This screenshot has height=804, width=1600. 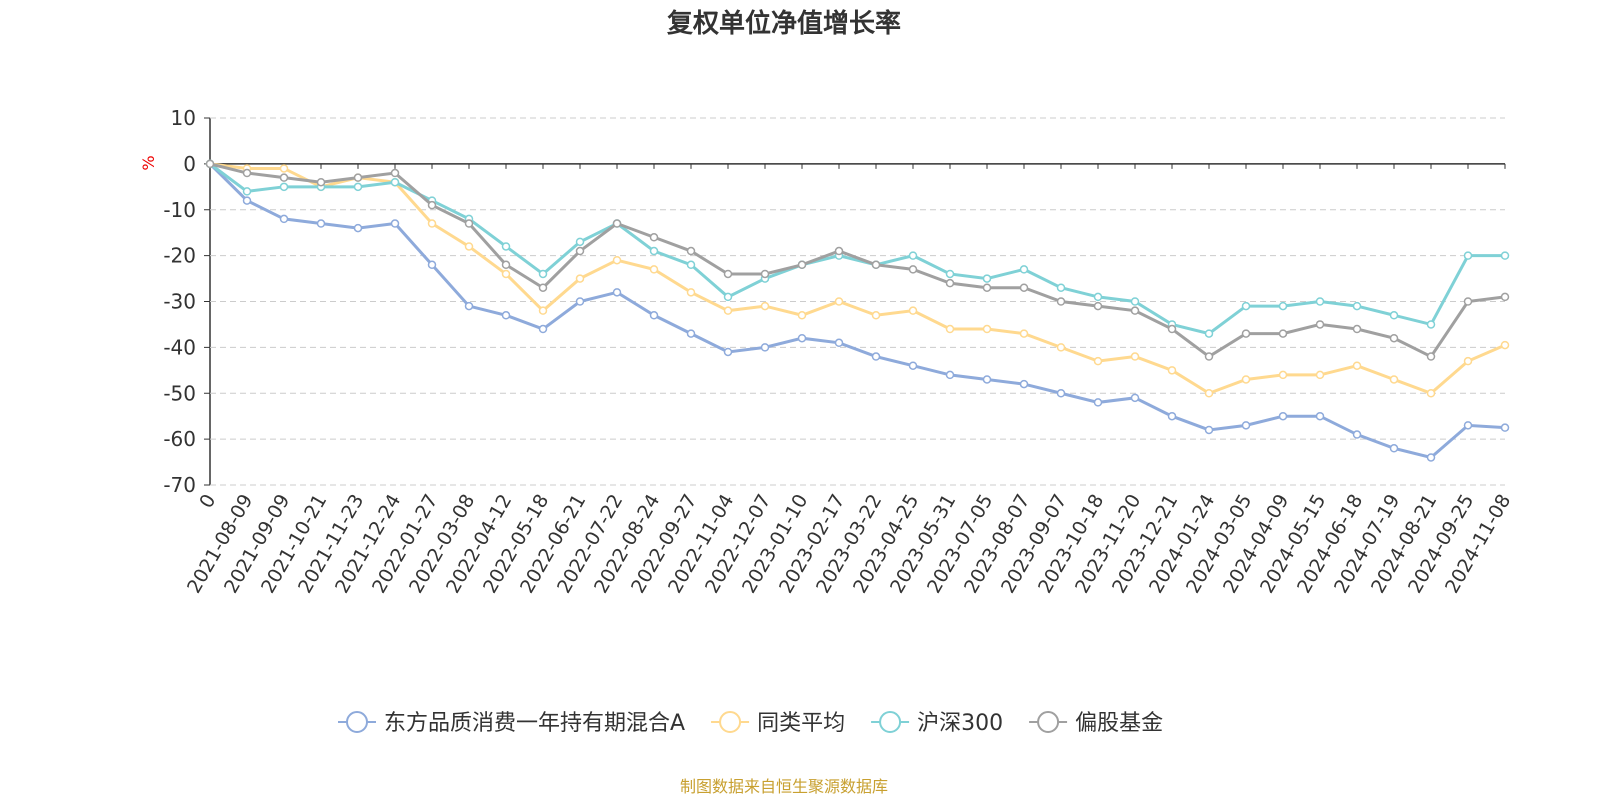 What do you see at coordinates (1119, 723) in the screenshot?
I see `legend-label: 偏股基金` at bounding box center [1119, 723].